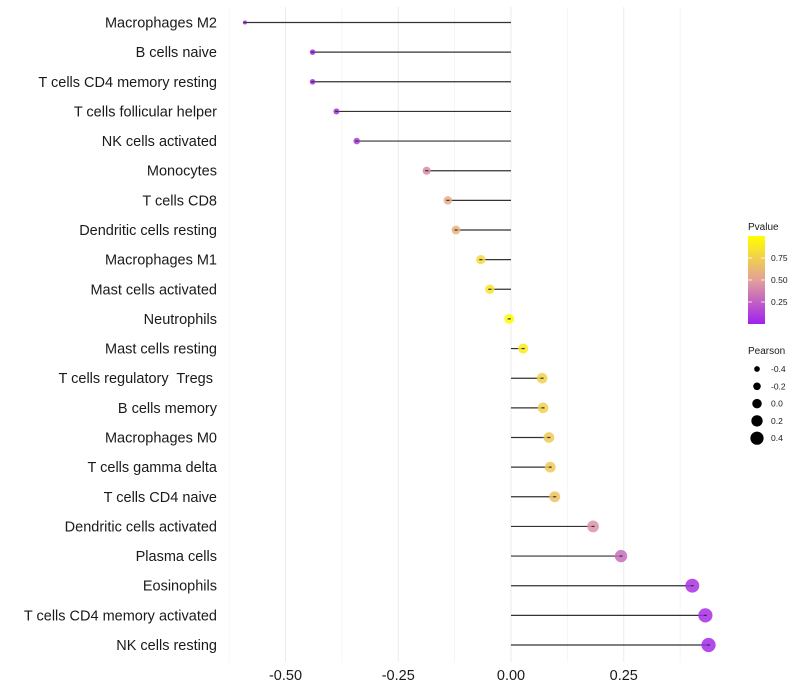 Image resolution: width=800 pixels, height=700 pixels. Describe the element at coordinates (768, 273) in the screenshot. I see `pvalue-legend: Pvalue 0.25 0.50 0.75` at that location.